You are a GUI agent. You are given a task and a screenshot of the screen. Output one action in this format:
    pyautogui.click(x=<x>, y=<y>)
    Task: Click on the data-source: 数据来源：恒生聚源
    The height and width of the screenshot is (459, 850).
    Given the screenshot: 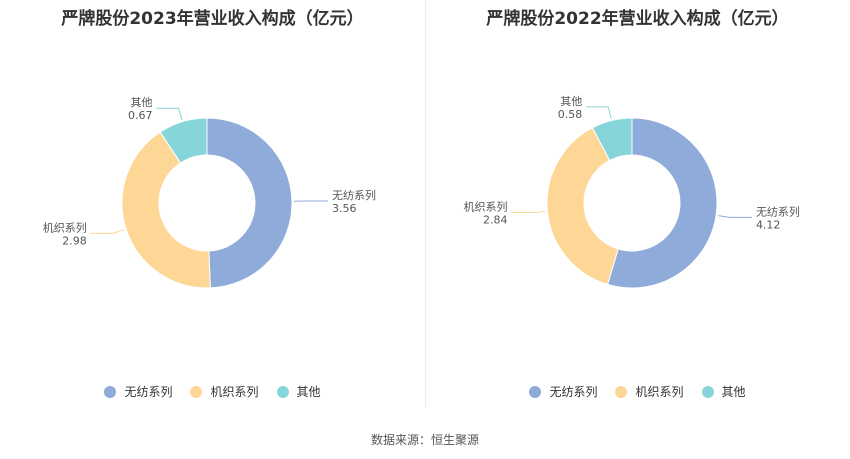 What is the action you would take?
    pyautogui.click(x=424, y=440)
    